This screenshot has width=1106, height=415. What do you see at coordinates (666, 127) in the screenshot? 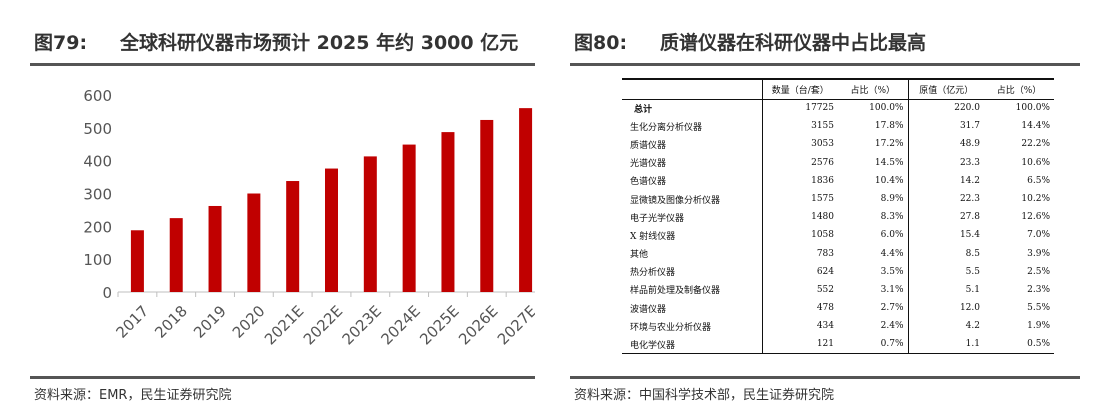
I see `table-cell-category: 生化分离分析仪器` at bounding box center [666, 127].